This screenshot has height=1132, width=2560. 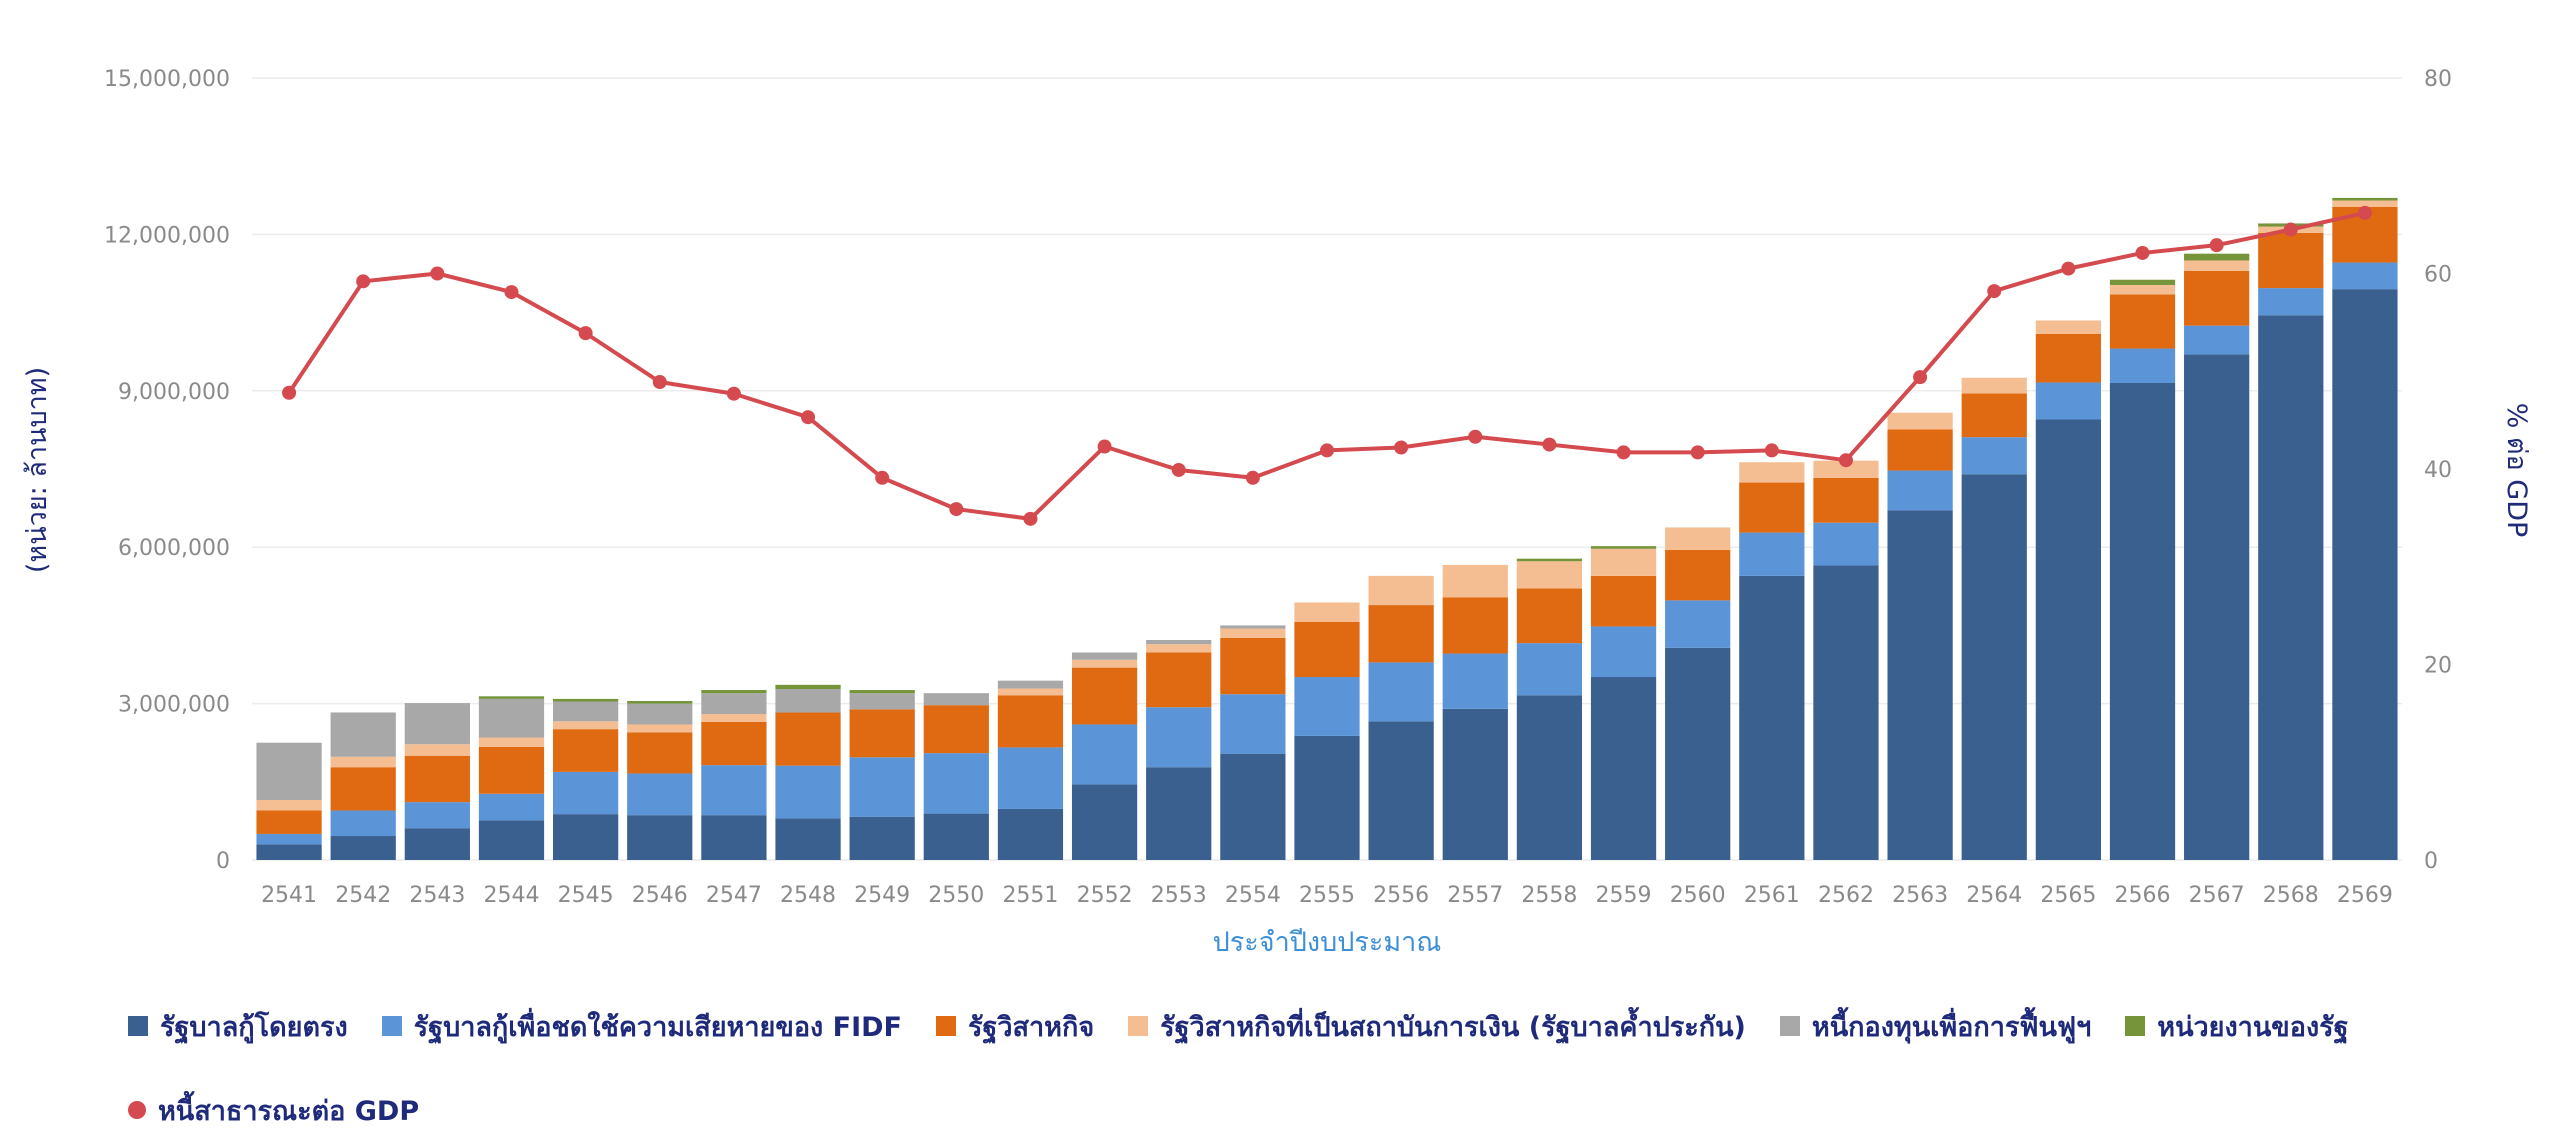 I want to click on legend-item-5: หน่วยงานของรัฐ, so click(x=2237, y=1026).